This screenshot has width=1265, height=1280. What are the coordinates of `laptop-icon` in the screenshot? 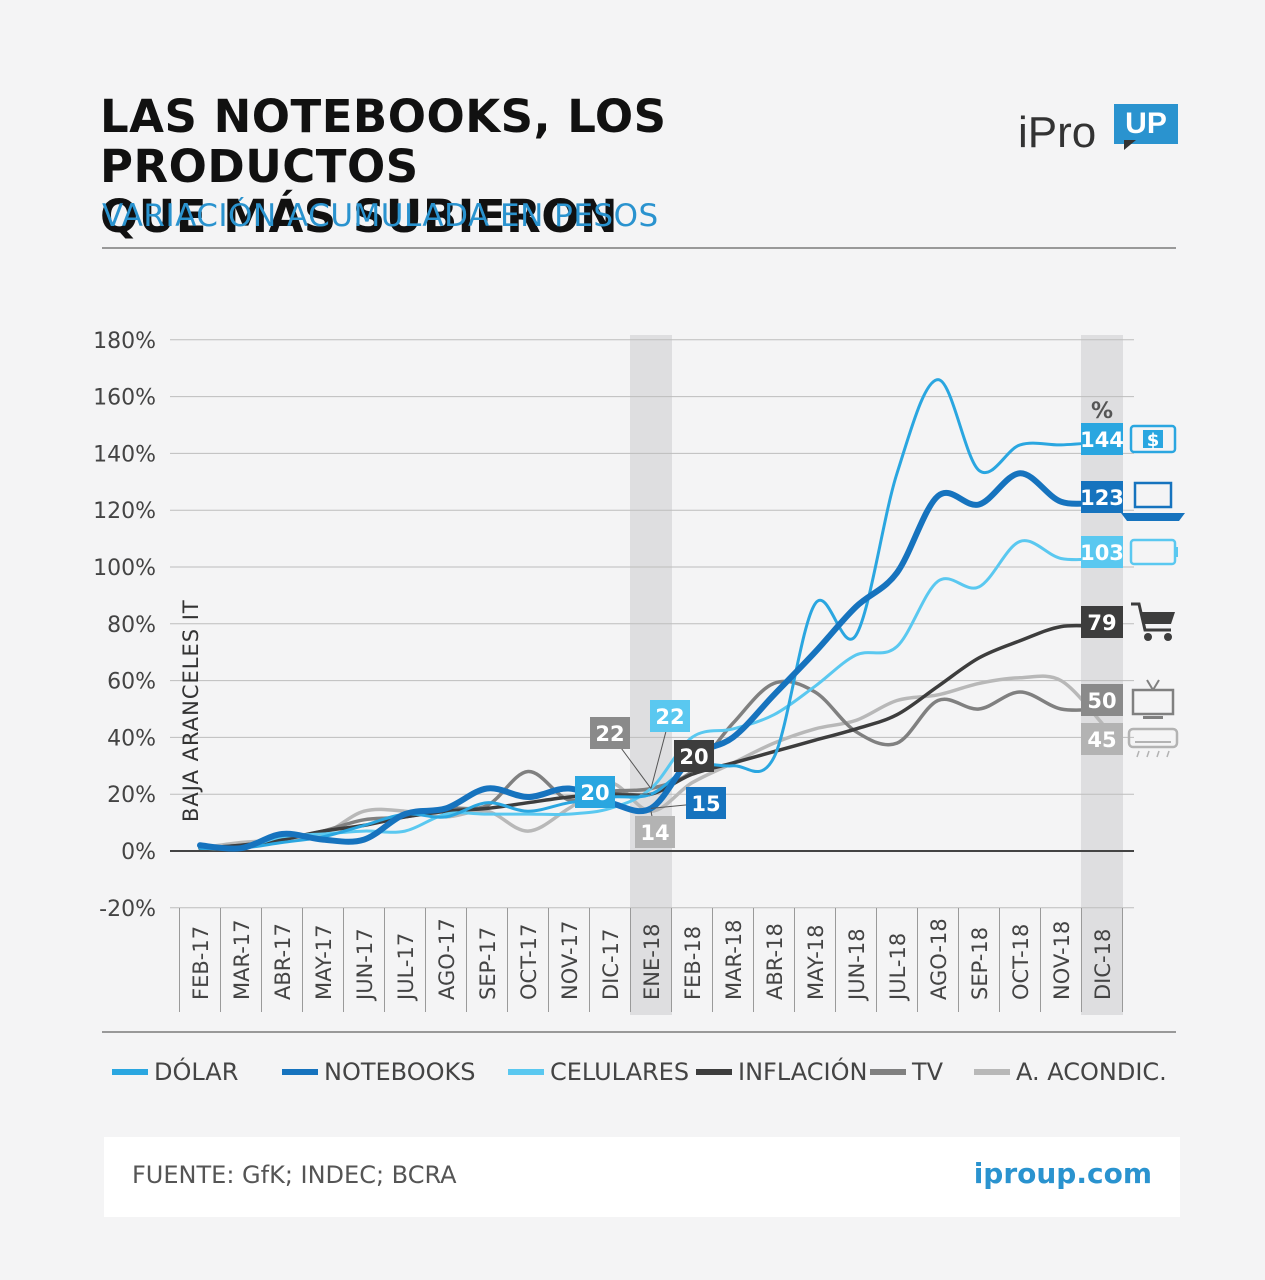 It's located at (1153, 501).